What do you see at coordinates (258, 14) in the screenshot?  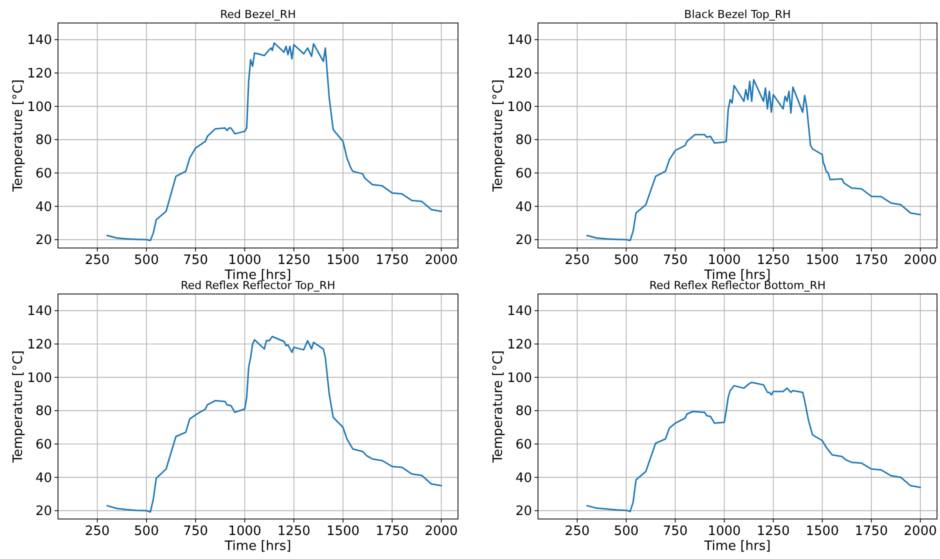 I see `chart-title: Red Bezel_RH` at bounding box center [258, 14].